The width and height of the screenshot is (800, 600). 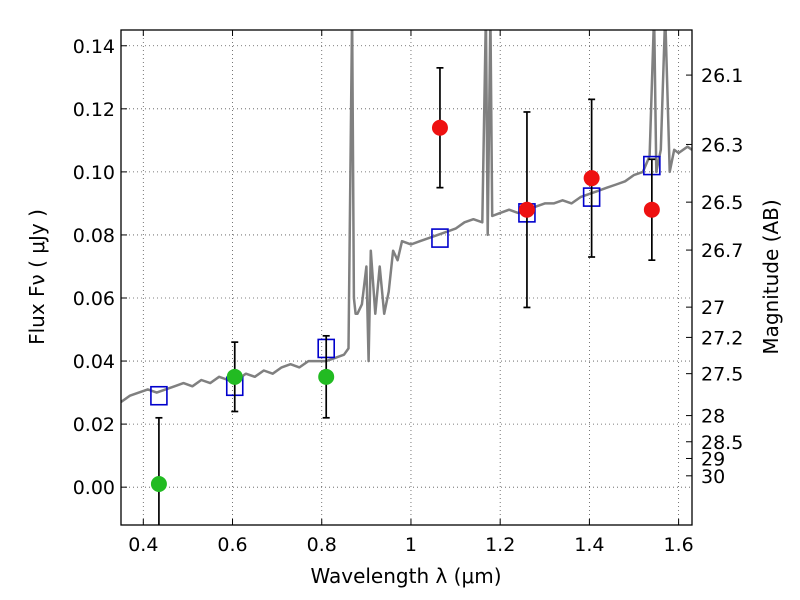 I want to click on y2-tick-label: 27.5, so click(x=722, y=375).